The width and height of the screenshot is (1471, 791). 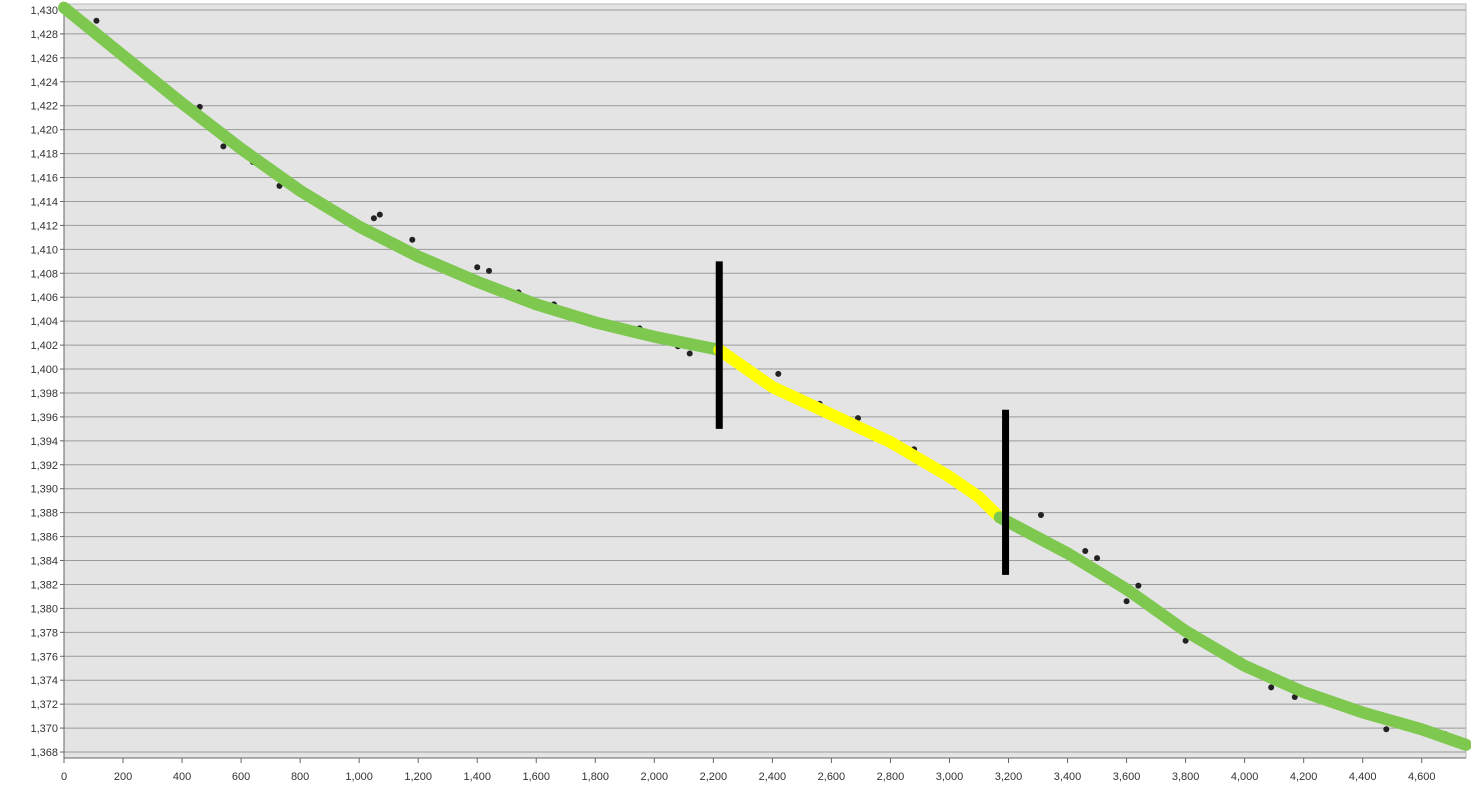 What do you see at coordinates (359, 777) in the screenshot?
I see `x-tick-label: 1,000` at bounding box center [359, 777].